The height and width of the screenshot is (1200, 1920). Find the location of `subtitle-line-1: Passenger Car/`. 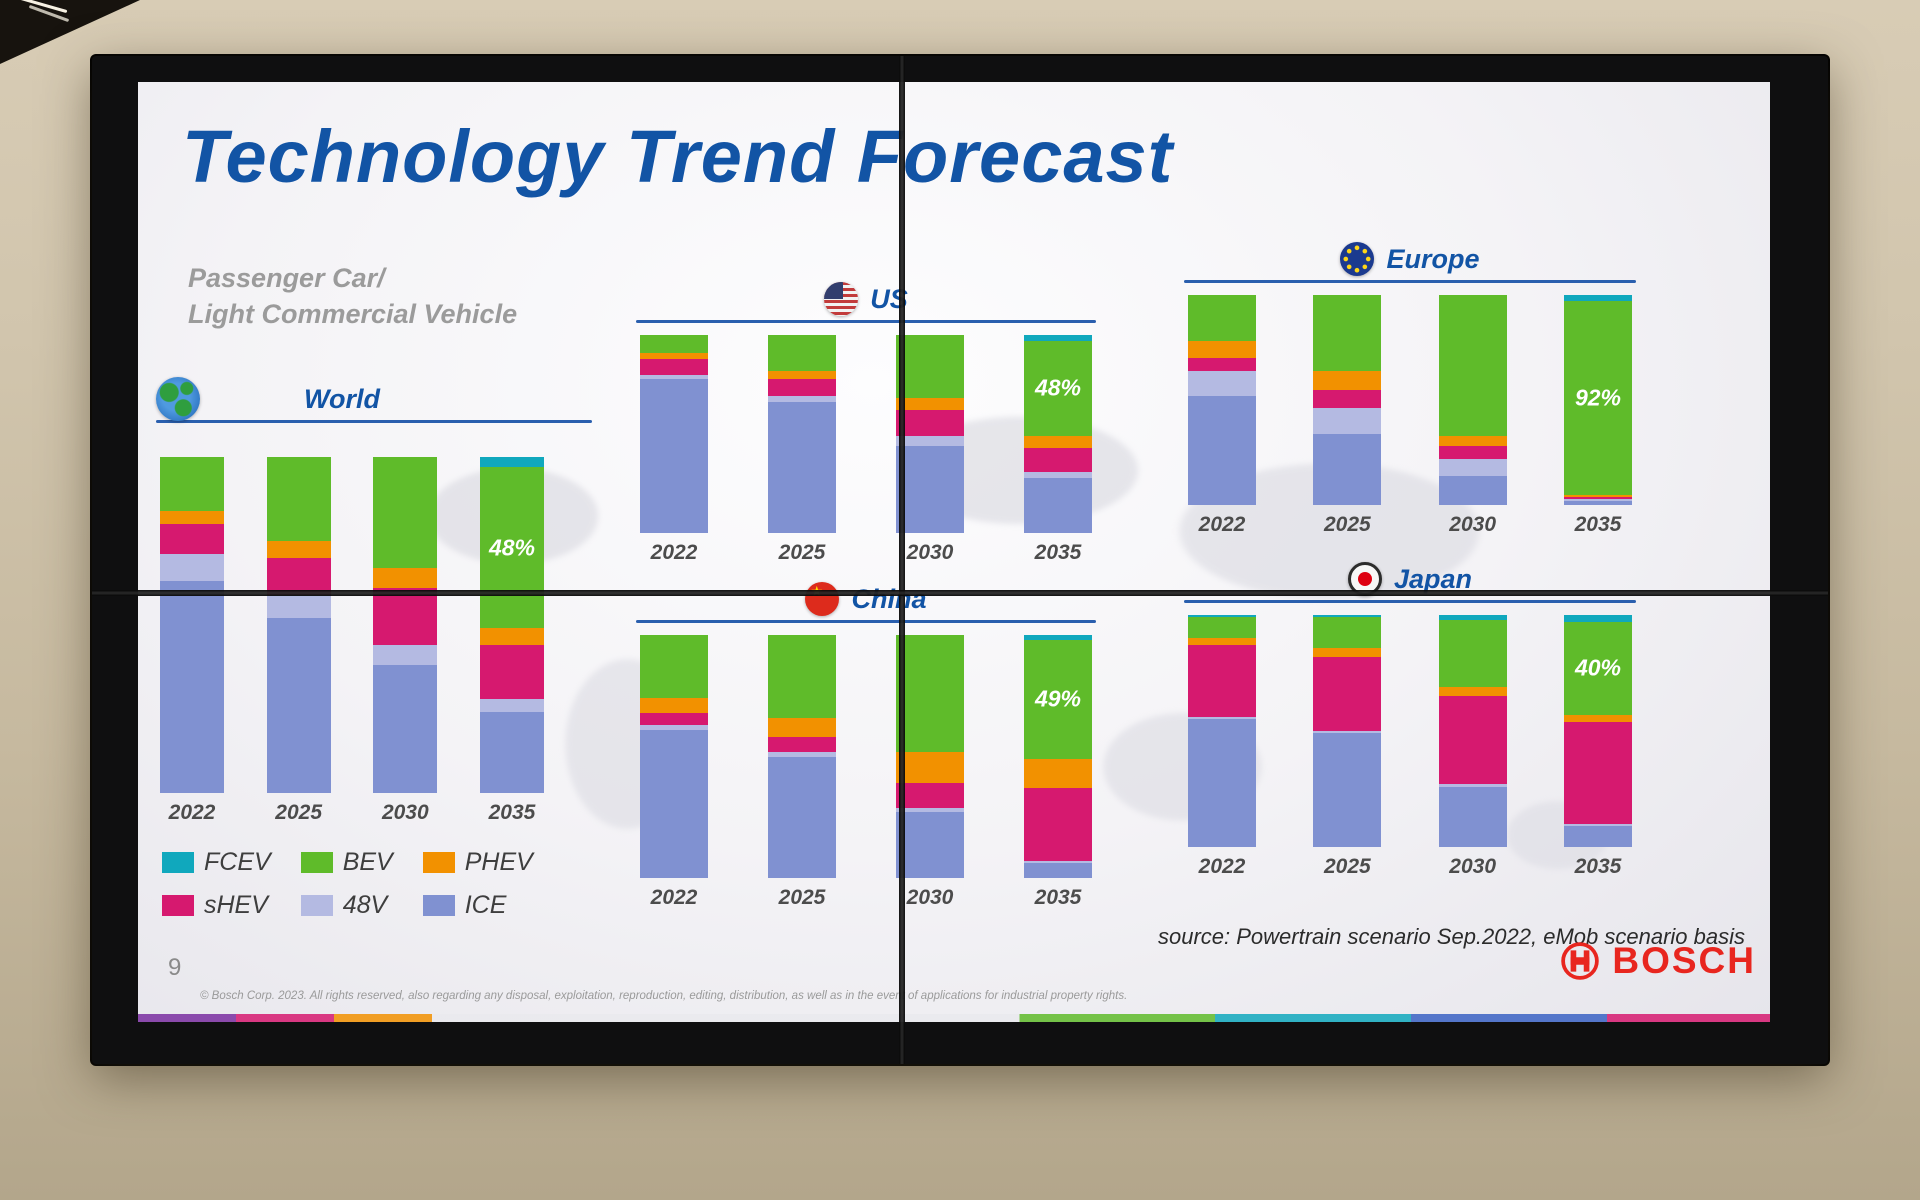

subtitle-line-1: Passenger Car/ is located at coordinates (286, 278).